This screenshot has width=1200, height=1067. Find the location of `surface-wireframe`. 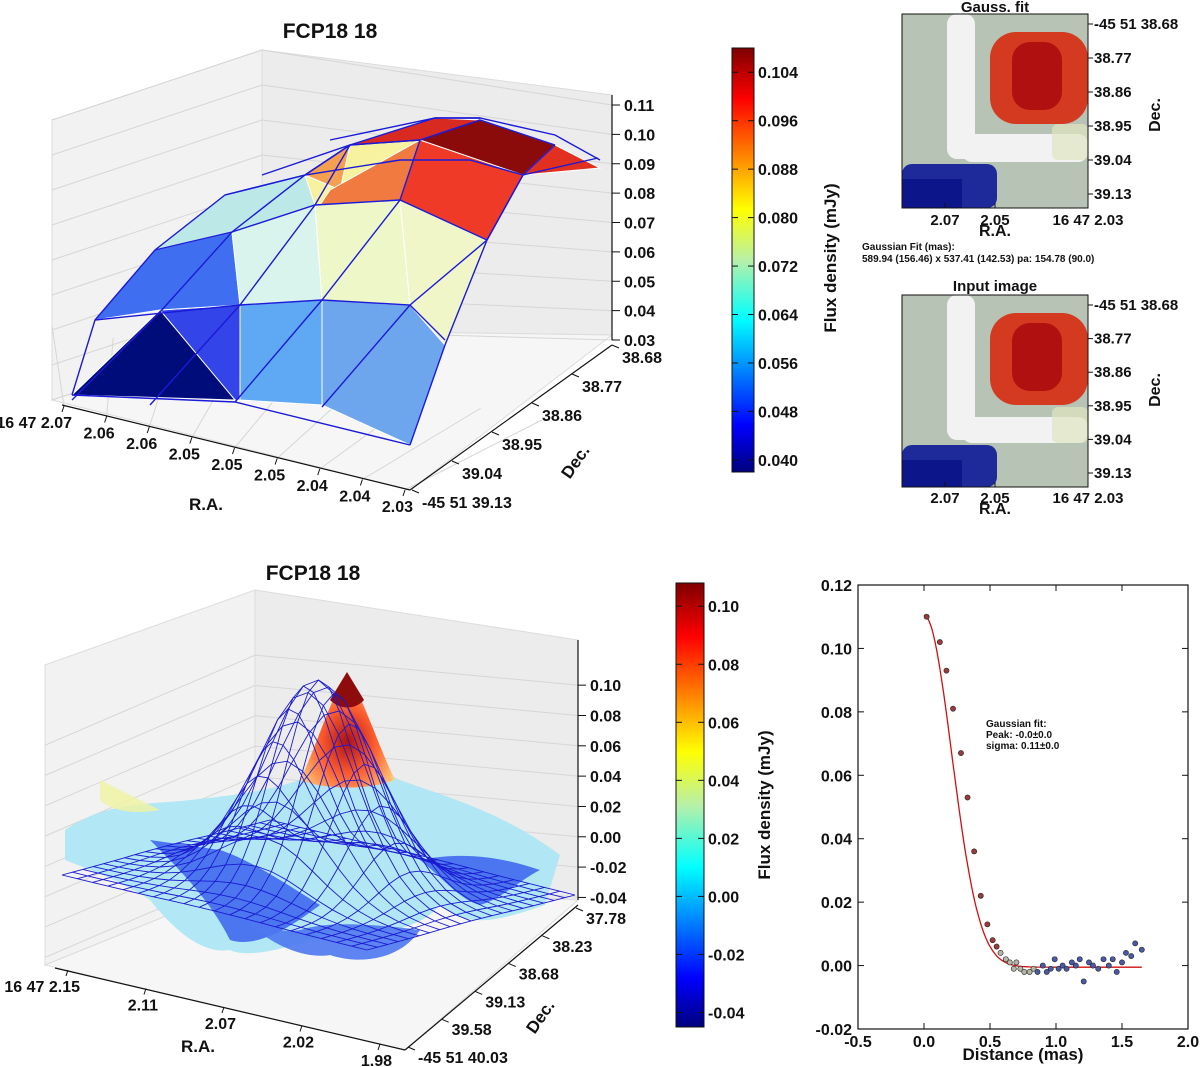

surface-wireframe is located at coordinates (318, 815).